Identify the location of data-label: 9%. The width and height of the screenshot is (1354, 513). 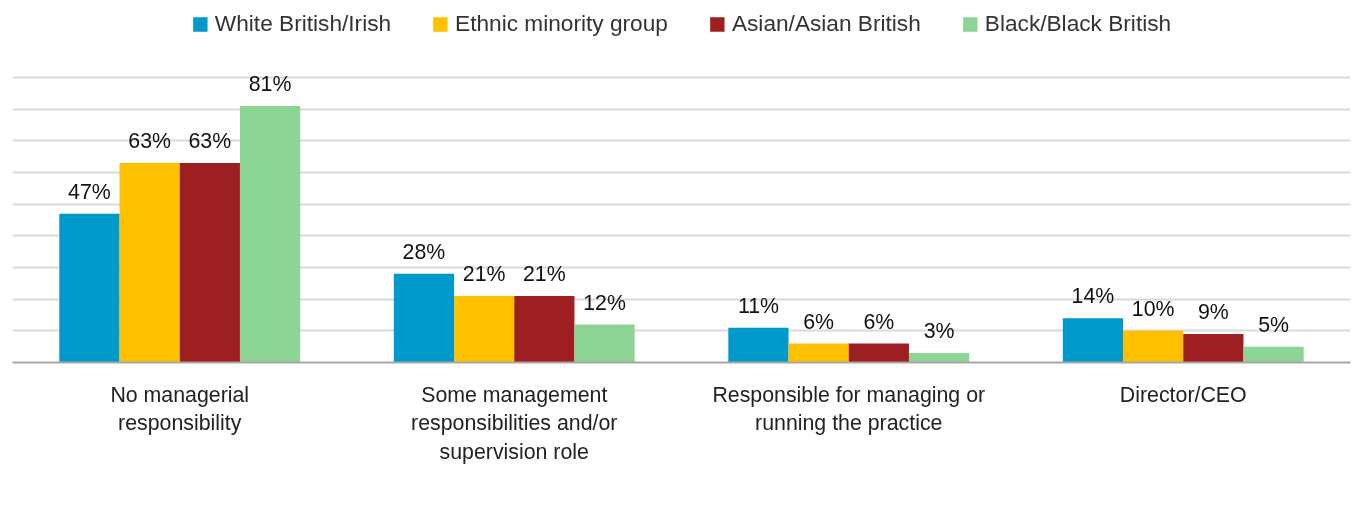
(1213, 312).